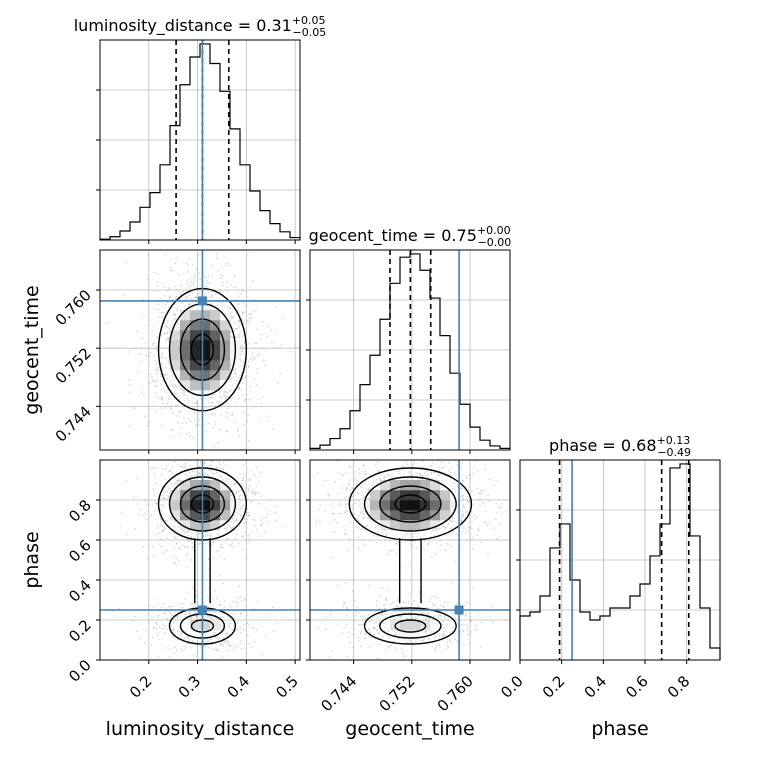 Image resolution: width=760 pixels, height=760 pixels. I want to click on x-tick-label: 0.744, so click(338, 693).